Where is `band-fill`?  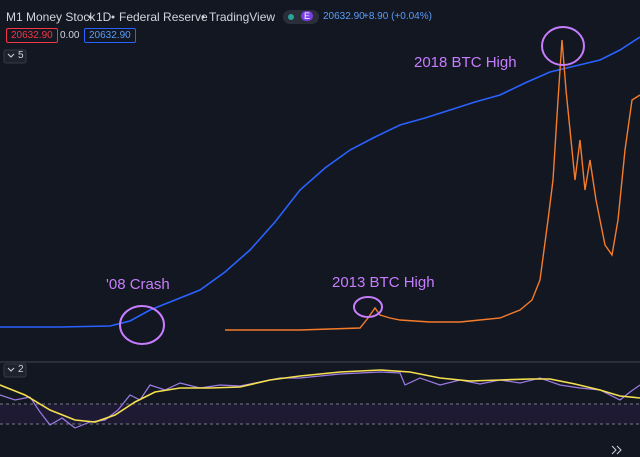
band-fill is located at coordinates (320, 414).